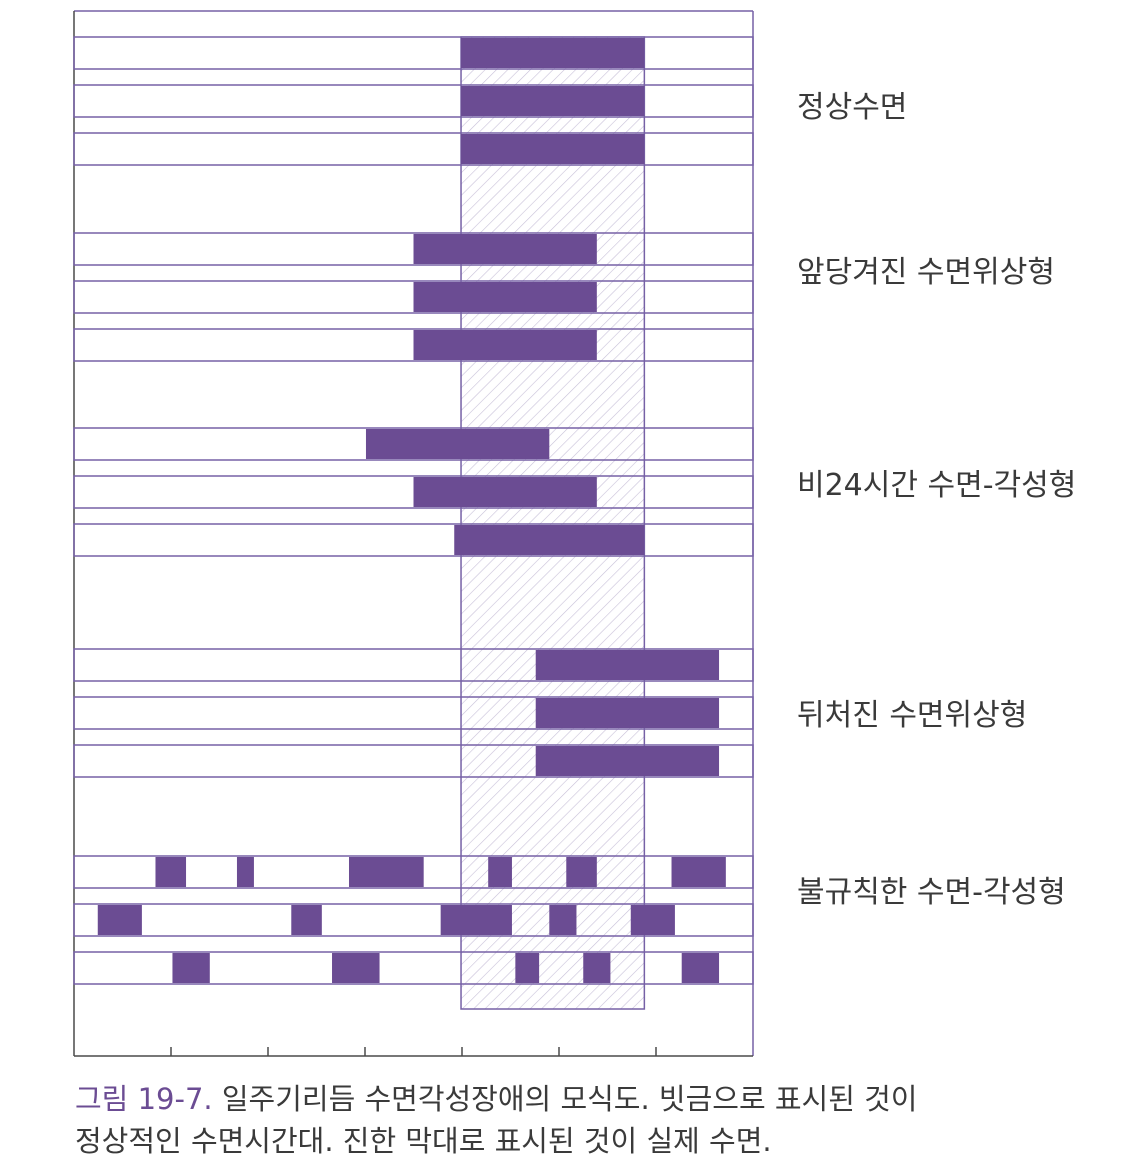 Image resolution: width=1132 pixels, height=1173 pixels. I want to click on group-label-non-24h: 비24시간 수면-각성형, so click(937, 485).